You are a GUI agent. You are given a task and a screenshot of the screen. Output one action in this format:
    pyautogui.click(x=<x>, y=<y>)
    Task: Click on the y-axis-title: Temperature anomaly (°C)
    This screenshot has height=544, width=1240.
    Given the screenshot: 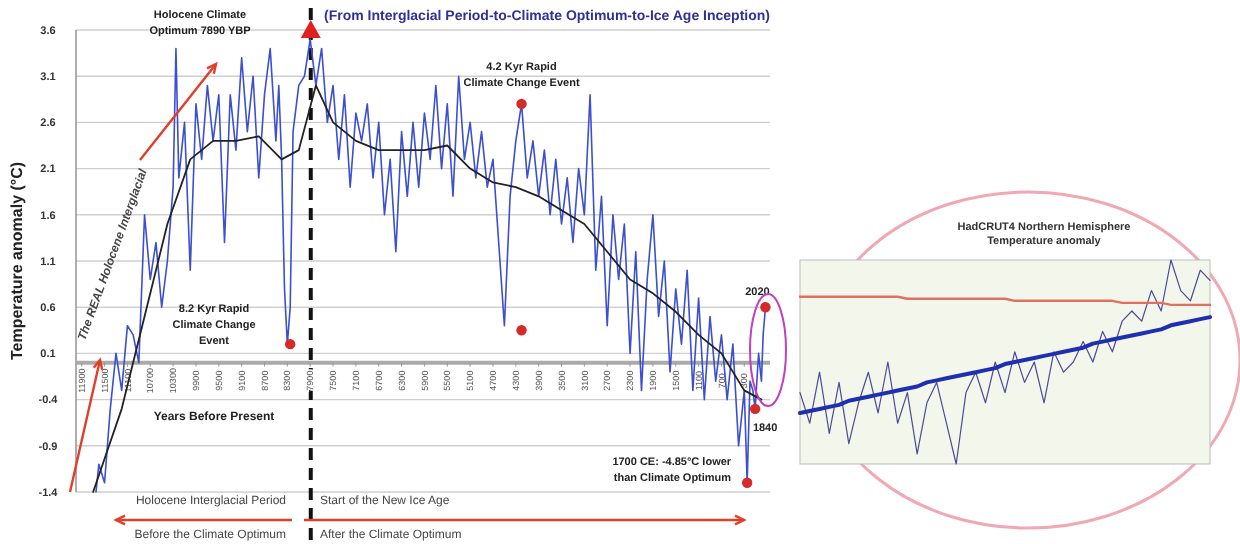 What is the action you would take?
    pyautogui.click(x=16, y=261)
    